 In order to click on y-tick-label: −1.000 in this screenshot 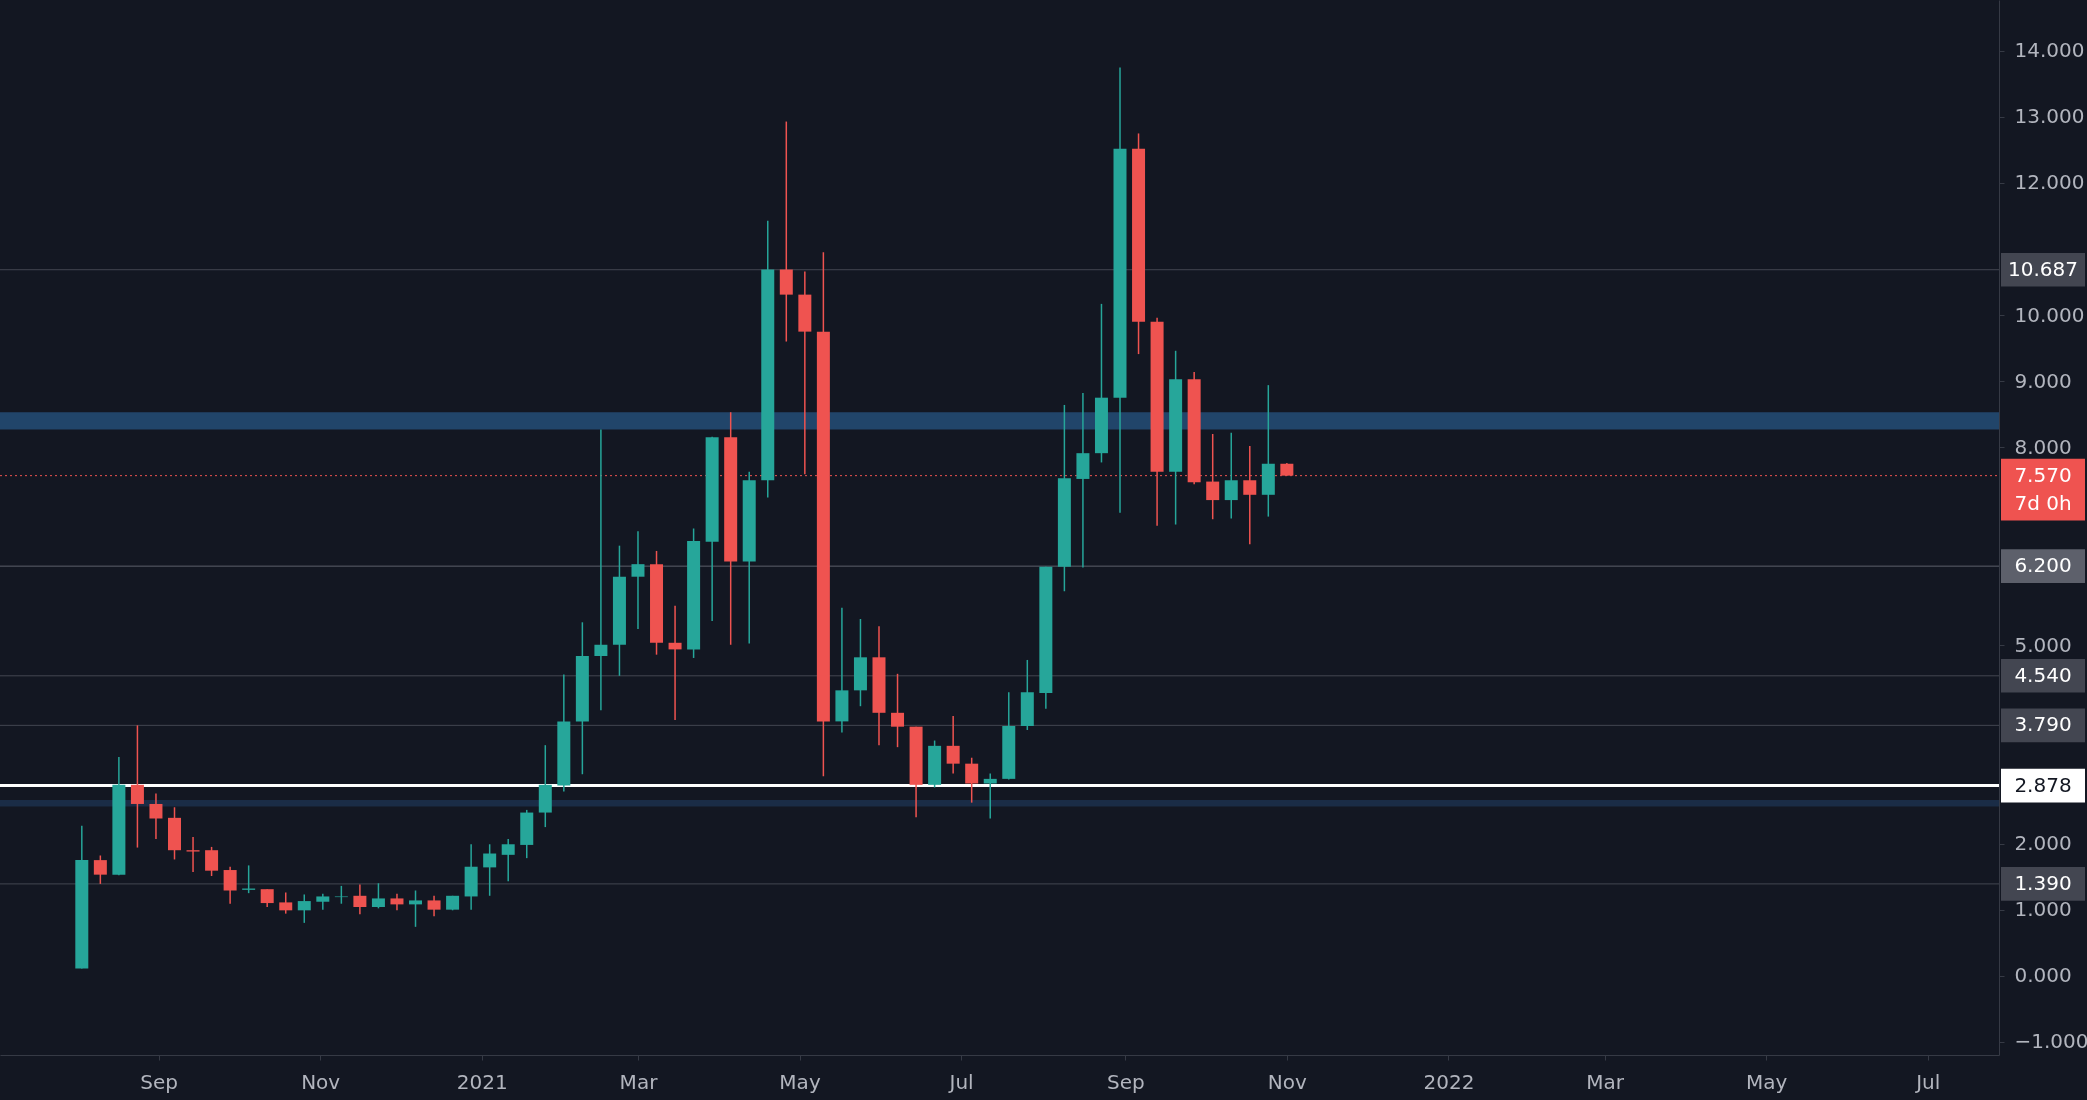, I will do `click(2050, 1041)`.